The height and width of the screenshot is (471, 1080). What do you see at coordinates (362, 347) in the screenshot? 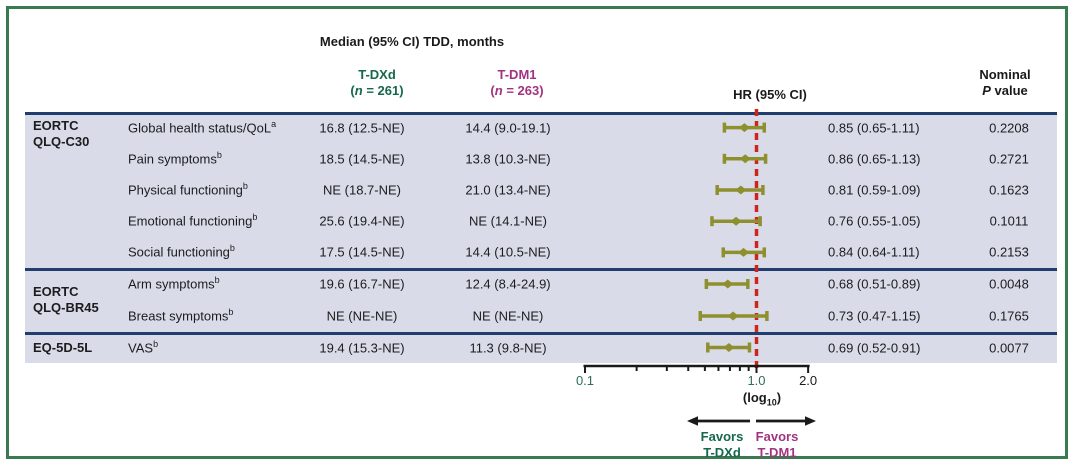
I see `tdxd-median: 19.4 (15.3-NE)` at bounding box center [362, 347].